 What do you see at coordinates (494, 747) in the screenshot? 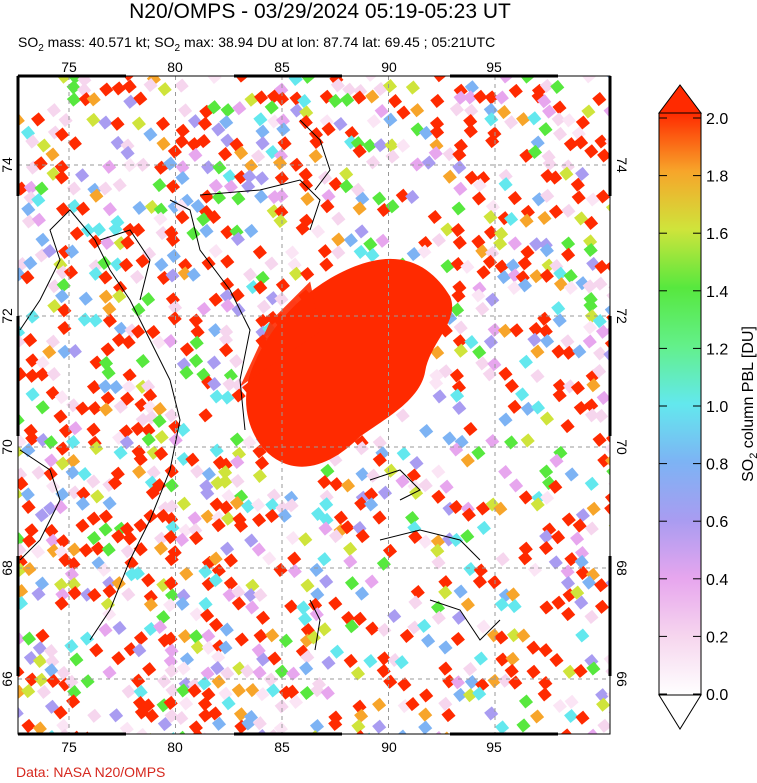
I see `lon-tick: 95` at bounding box center [494, 747].